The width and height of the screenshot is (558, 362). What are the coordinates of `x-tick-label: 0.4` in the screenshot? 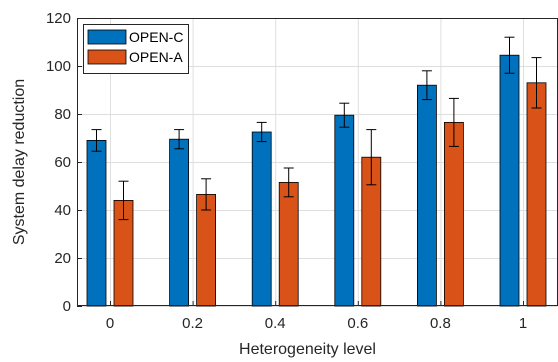 It's located at (275, 323).